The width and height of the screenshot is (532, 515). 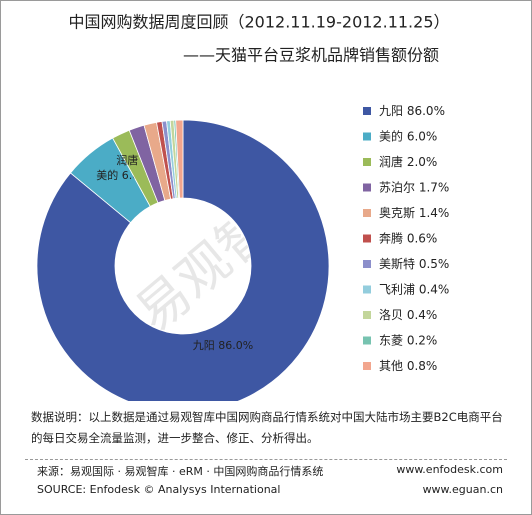 What do you see at coordinates (422, 366) in the screenshot?
I see `legend-value: 0.8%` at bounding box center [422, 366].